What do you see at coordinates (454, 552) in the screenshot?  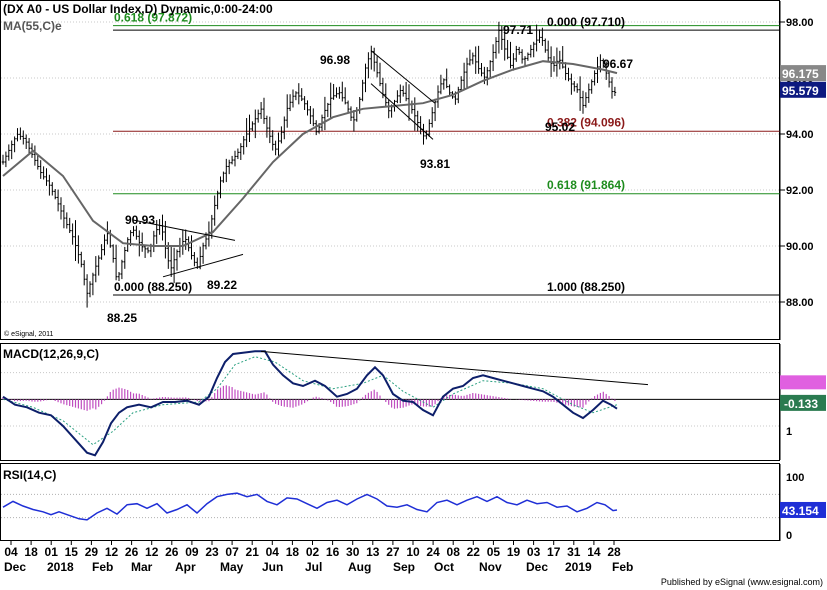 I see `x-day-label: 08` at bounding box center [454, 552].